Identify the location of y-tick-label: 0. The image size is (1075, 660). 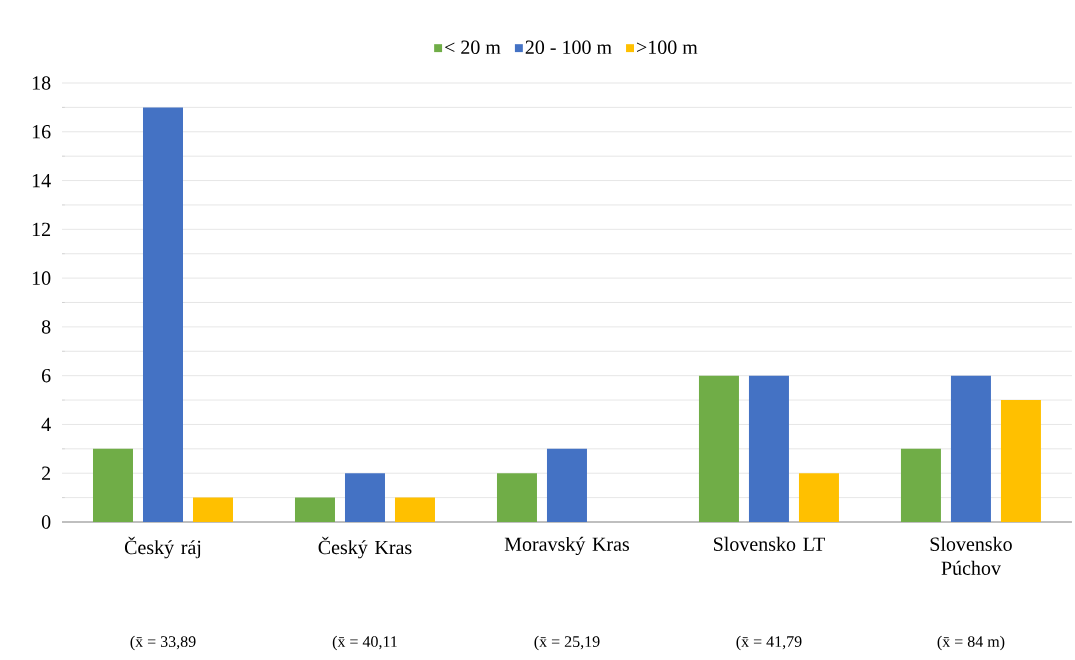
(46, 522).